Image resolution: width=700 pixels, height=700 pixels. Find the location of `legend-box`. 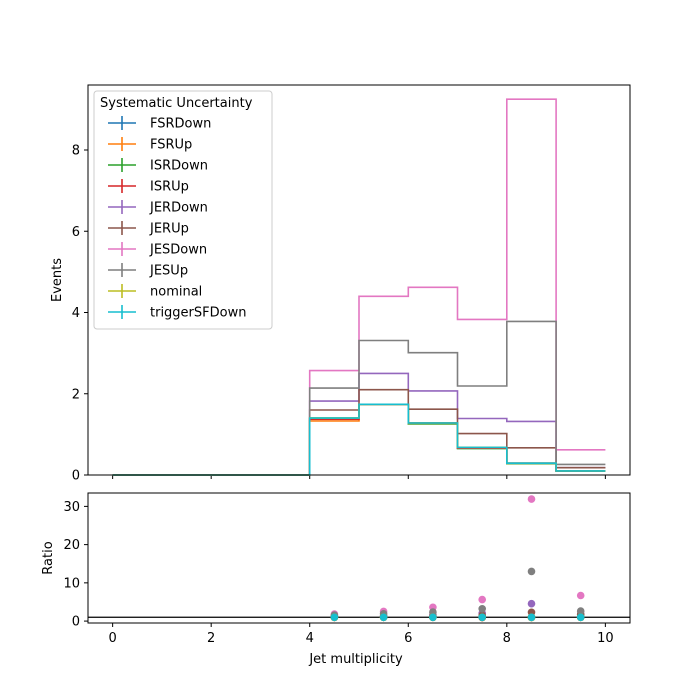

legend-box is located at coordinates (183, 210).